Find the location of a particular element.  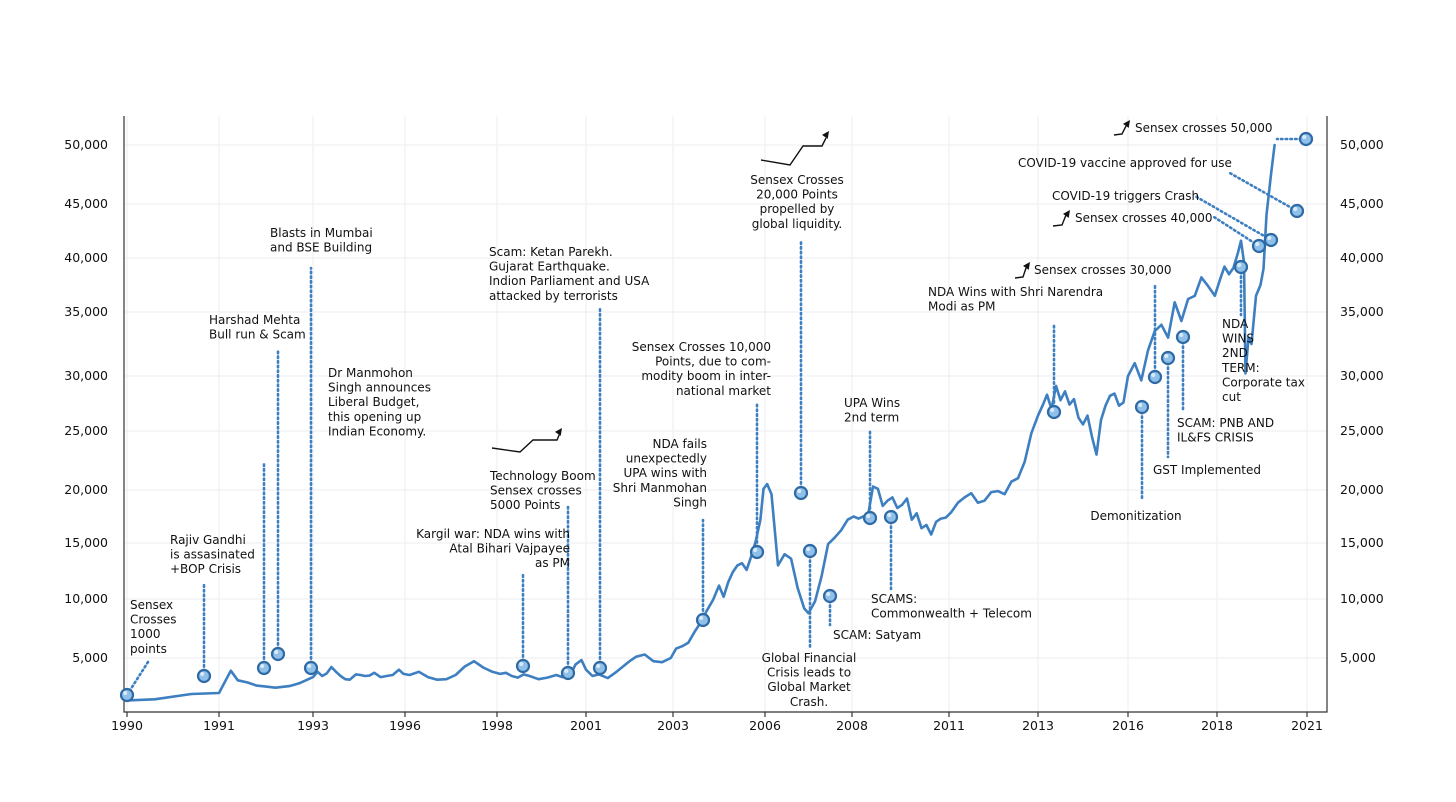

annotation-line: Commonwealth + Telecom is located at coordinates (951, 614).